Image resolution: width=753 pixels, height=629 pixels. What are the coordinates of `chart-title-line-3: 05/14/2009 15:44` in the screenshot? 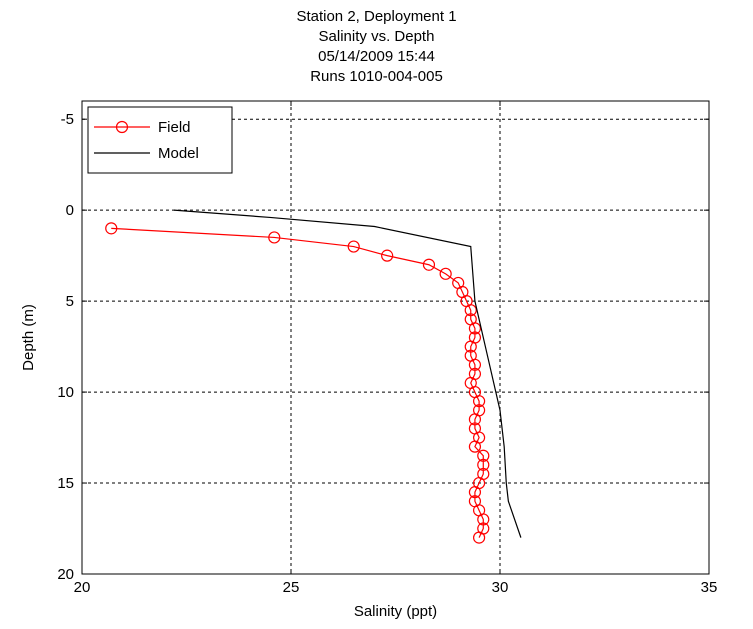 It's located at (376, 56).